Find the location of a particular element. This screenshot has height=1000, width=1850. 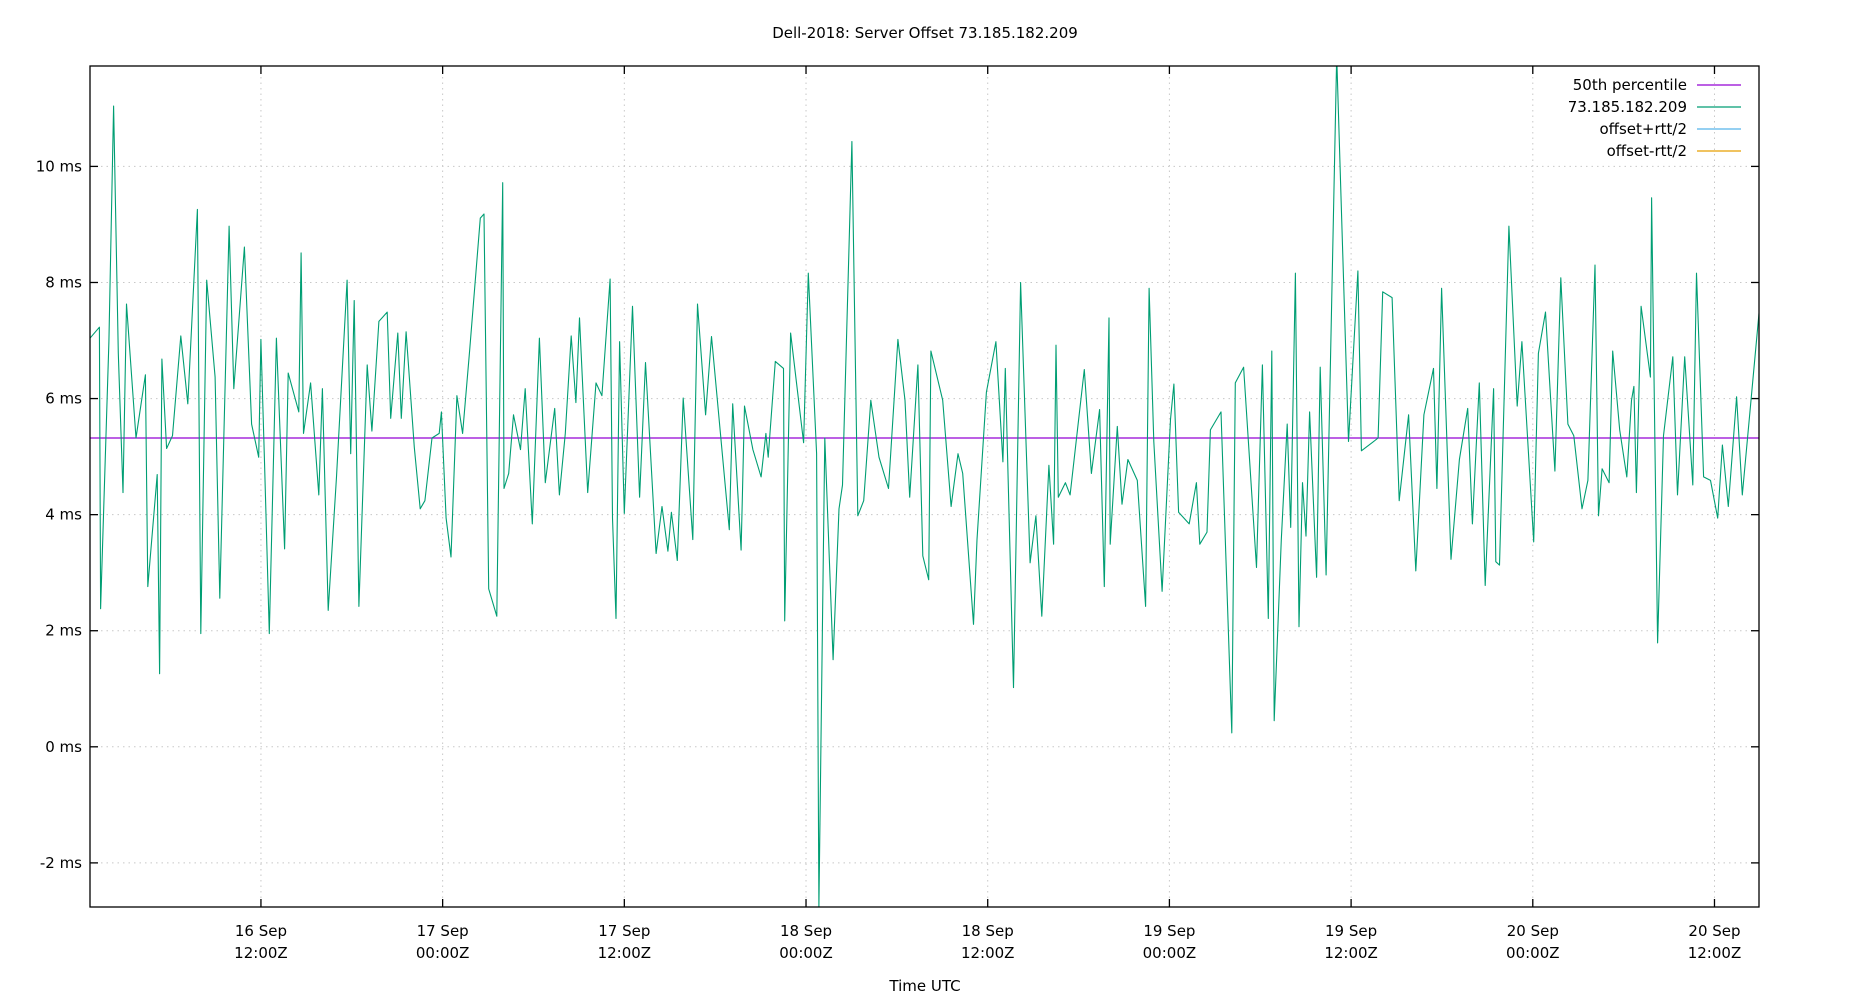

y-tick-label: -2 ms is located at coordinates (61, 863).